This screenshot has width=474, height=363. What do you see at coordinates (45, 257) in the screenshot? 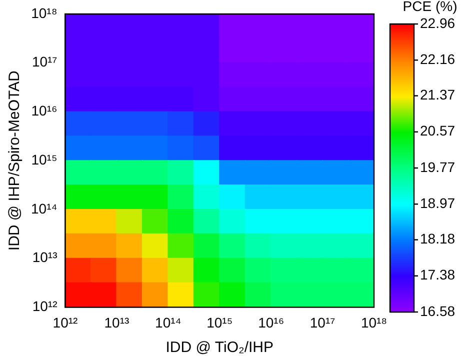
I see `y-tick-label: 10¹³` at bounding box center [45, 257].